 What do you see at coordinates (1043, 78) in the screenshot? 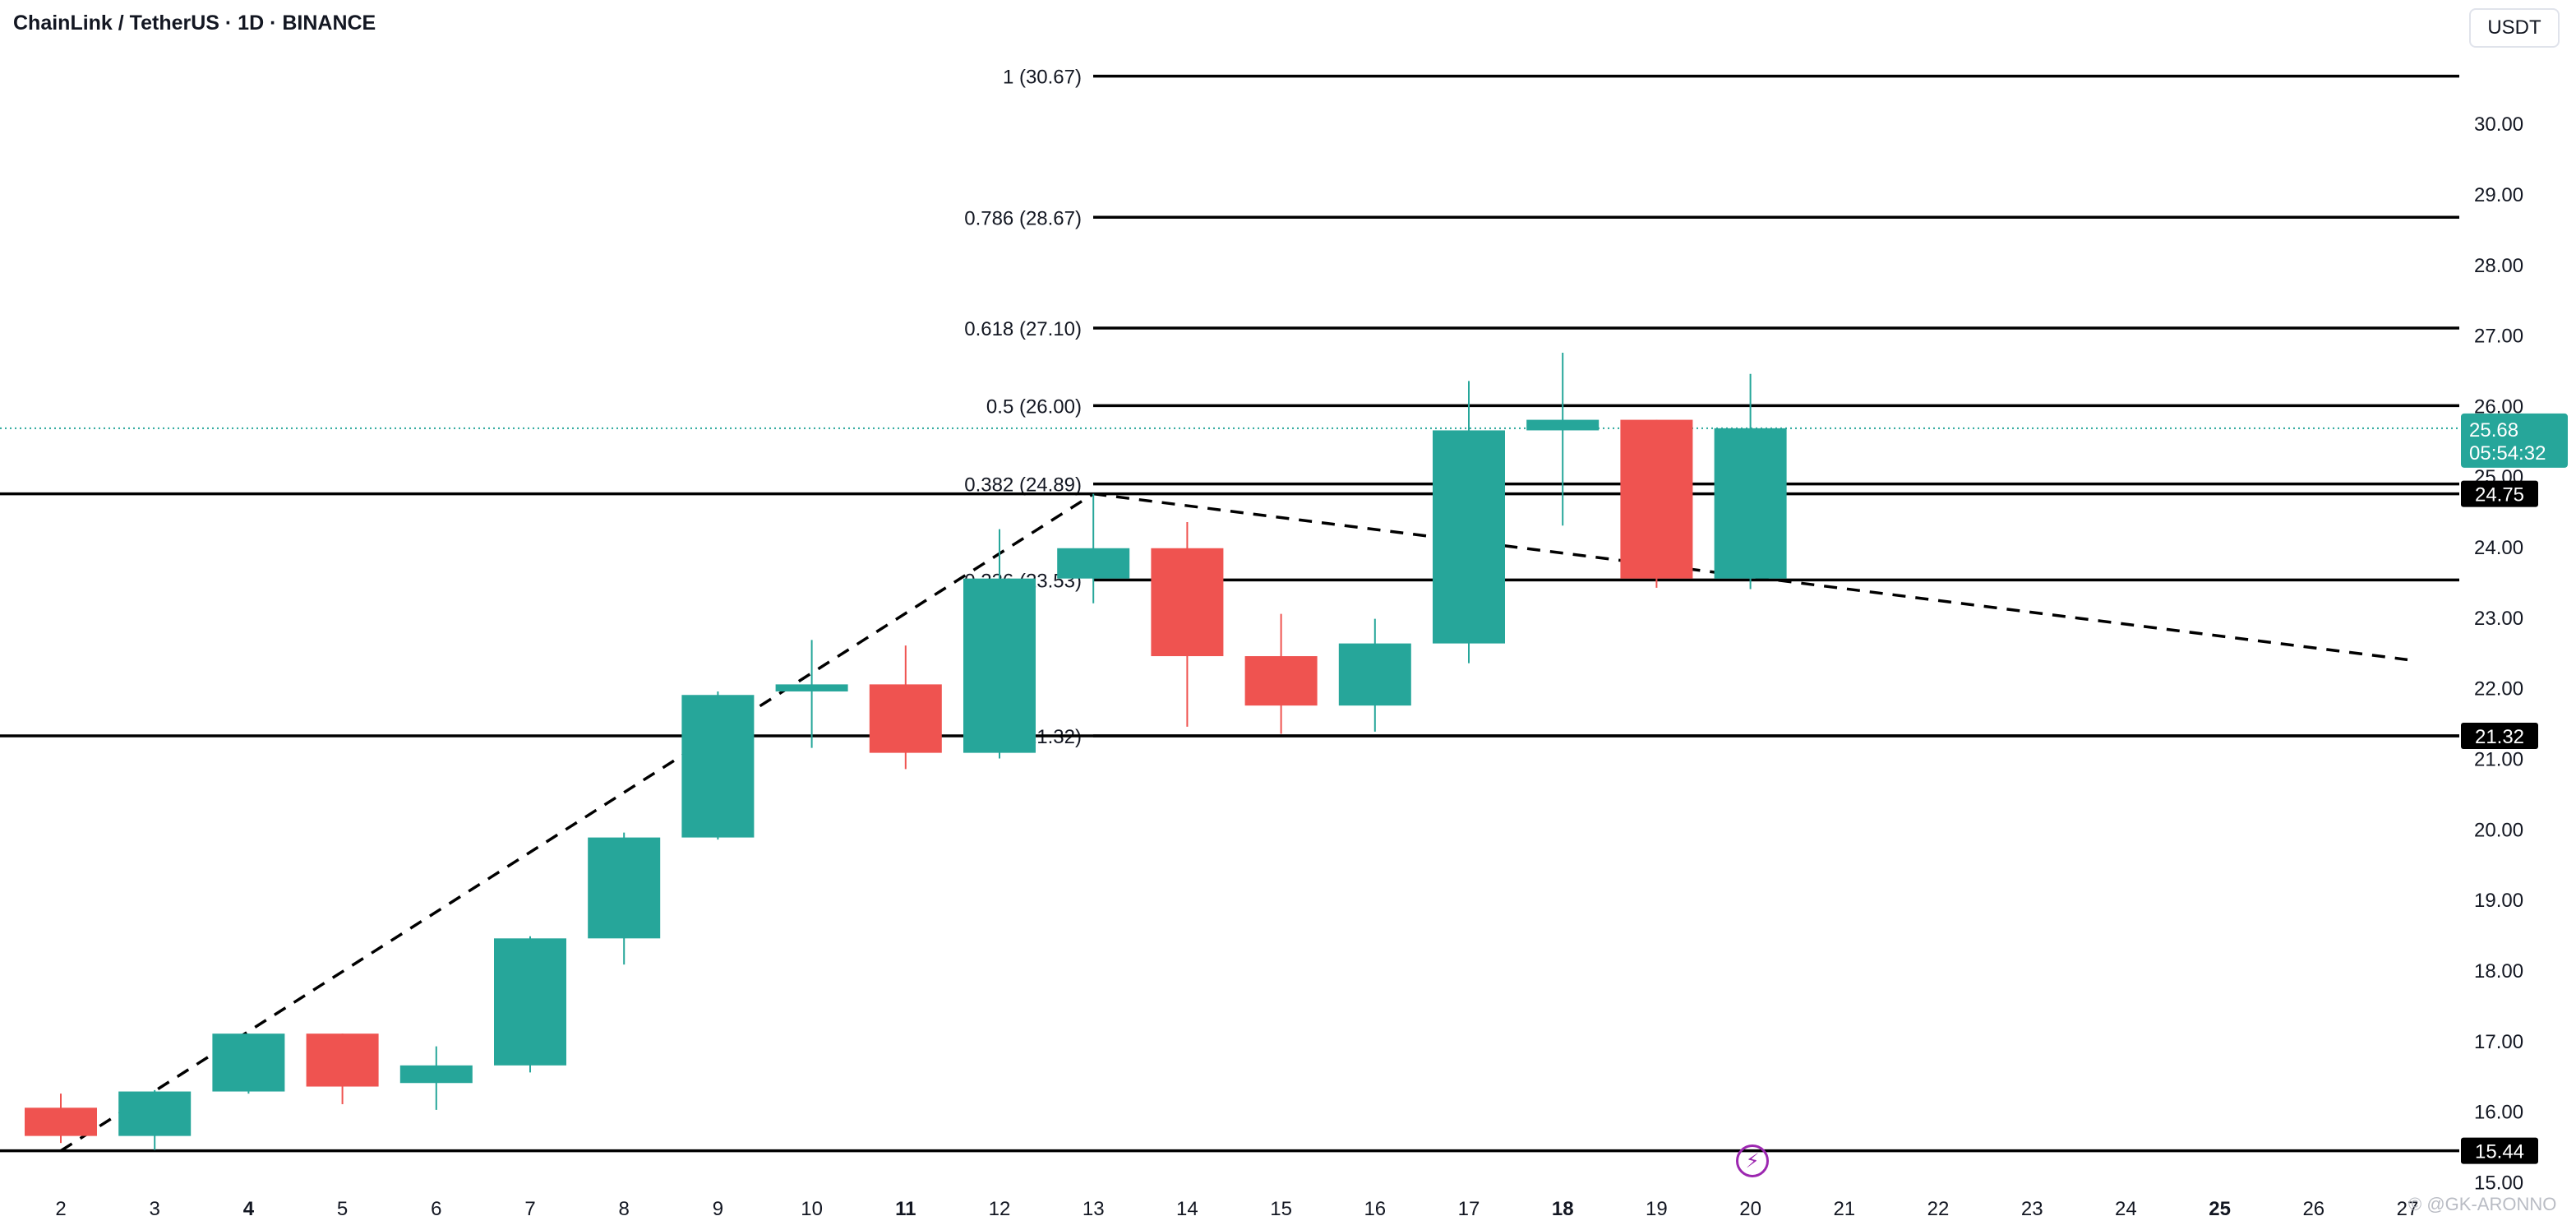
I see `fib-level-label: 1 (30.67)` at bounding box center [1043, 78].